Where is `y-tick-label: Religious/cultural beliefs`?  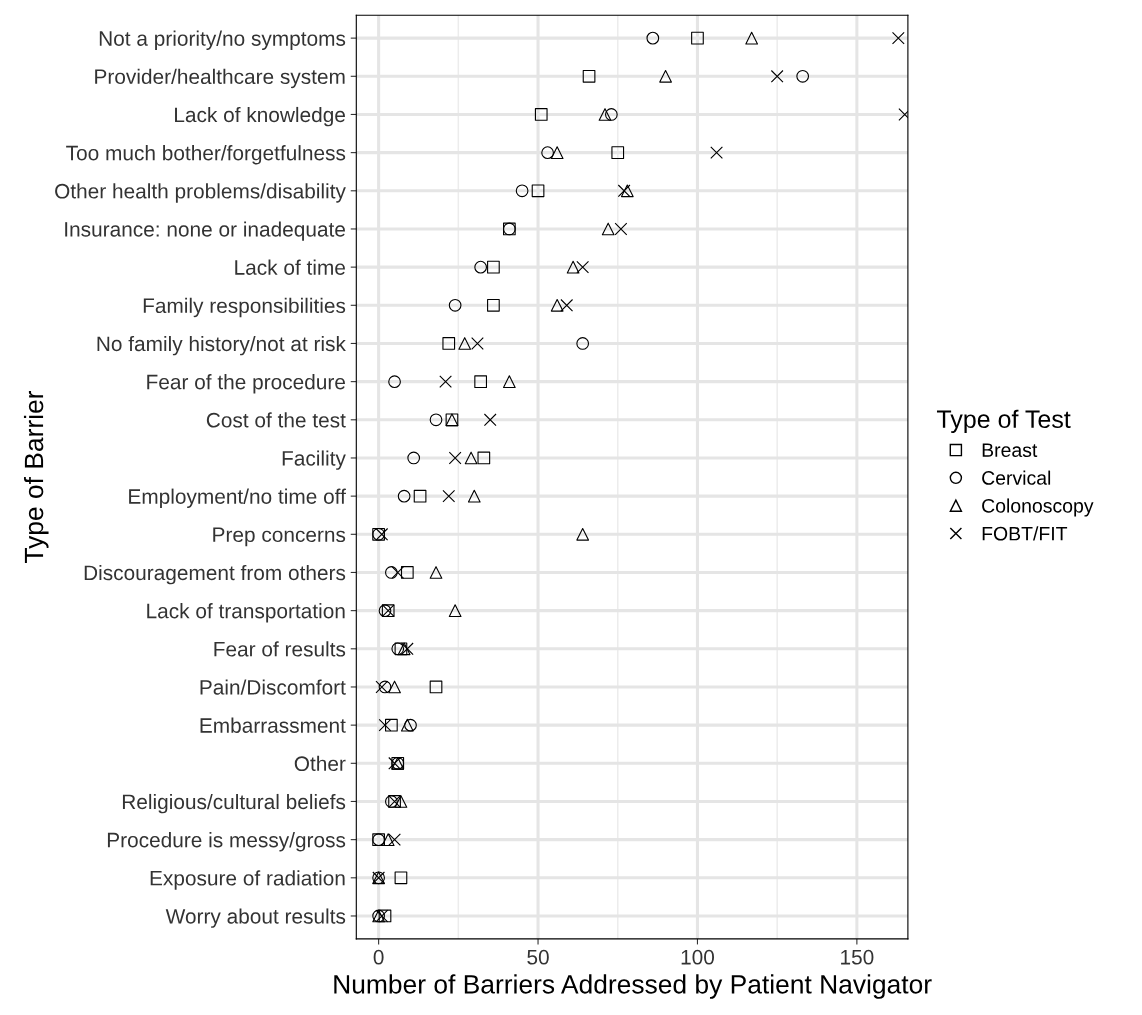
y-tick-label: Religious/cultural beliefs is located at coordinates (234, 803).